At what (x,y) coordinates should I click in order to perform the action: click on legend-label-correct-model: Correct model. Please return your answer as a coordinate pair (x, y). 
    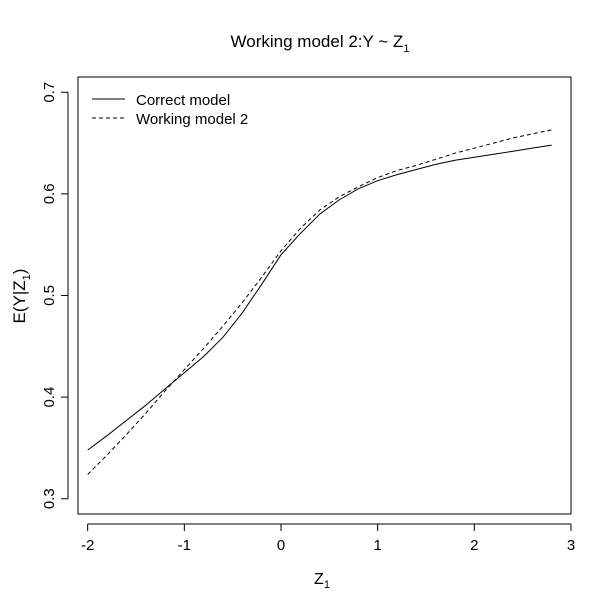
    Looking at the image, I should click on (183, 100).